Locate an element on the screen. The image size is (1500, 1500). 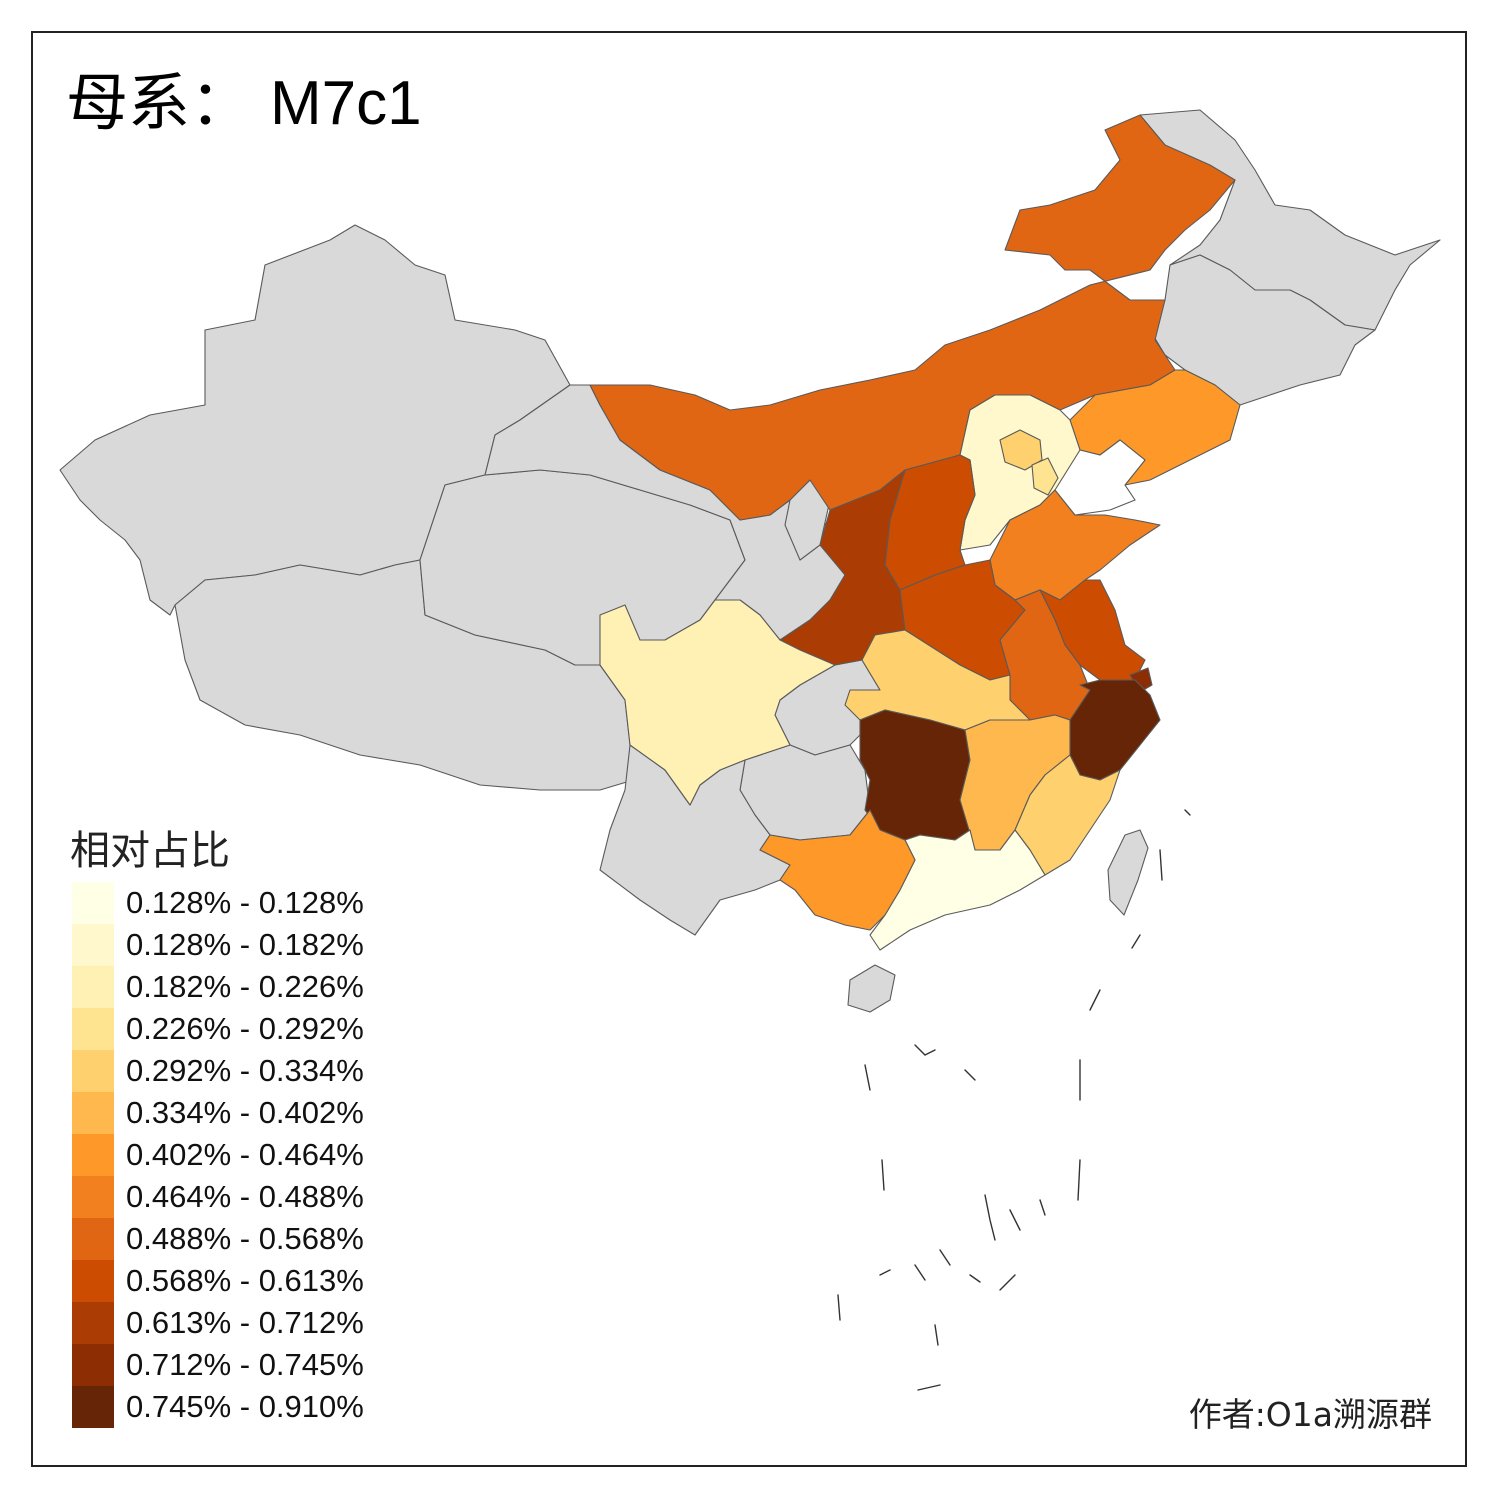
region-hunan is located at coordinates (915, 775).